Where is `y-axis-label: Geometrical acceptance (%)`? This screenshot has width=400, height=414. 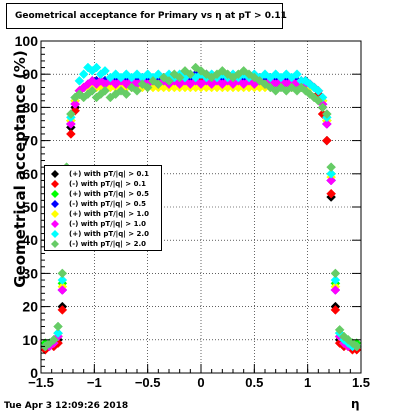
y-axis-label: Geometrical acceptance (%) is located at coordinates (20, 169).